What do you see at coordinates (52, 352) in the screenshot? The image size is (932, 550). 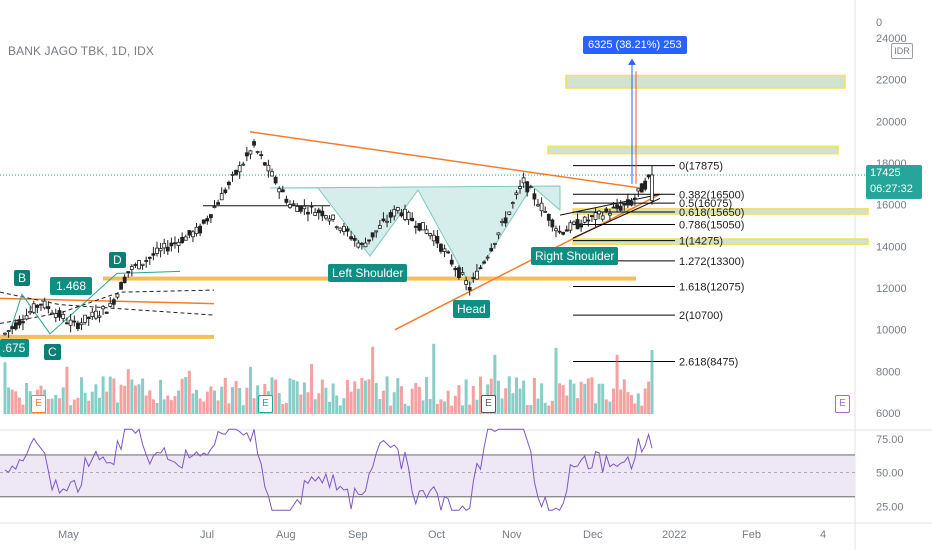 I see `point-c-label: C` at bounding box center [52, 352].